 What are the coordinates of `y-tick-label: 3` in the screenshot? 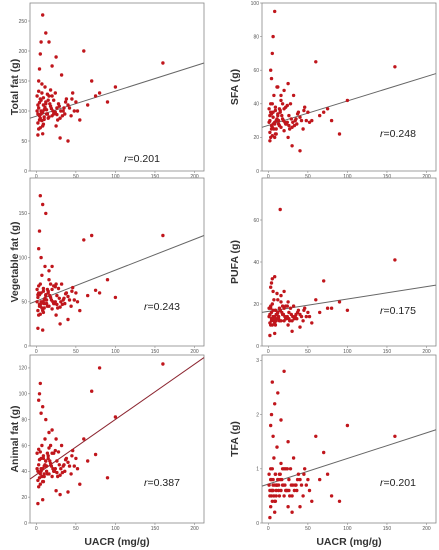 It's located at (257, 361).